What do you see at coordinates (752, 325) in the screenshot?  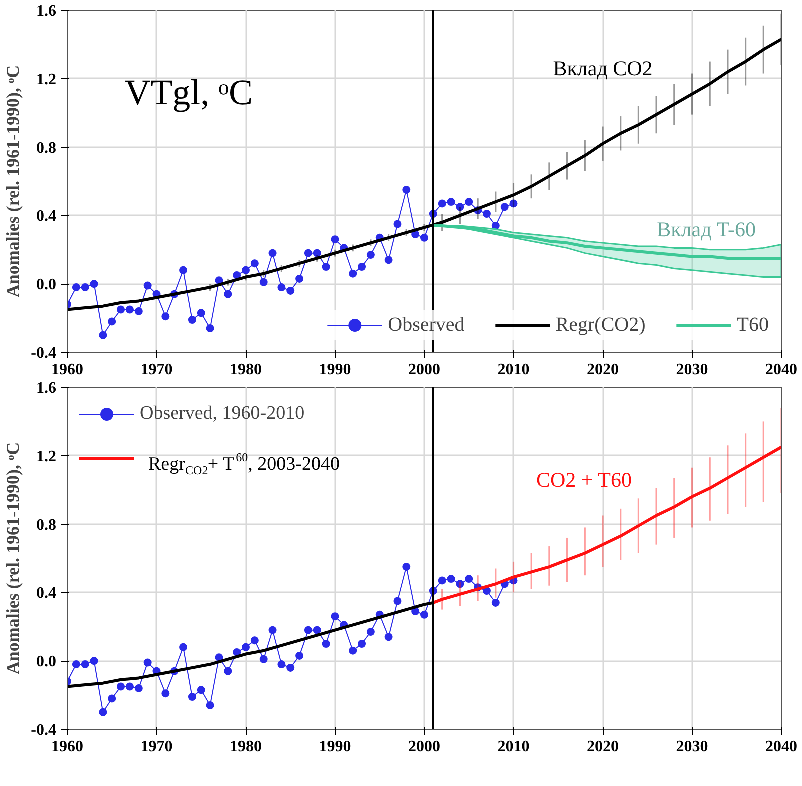 I see `legend-label: T60` at bounding box center [752, 325].